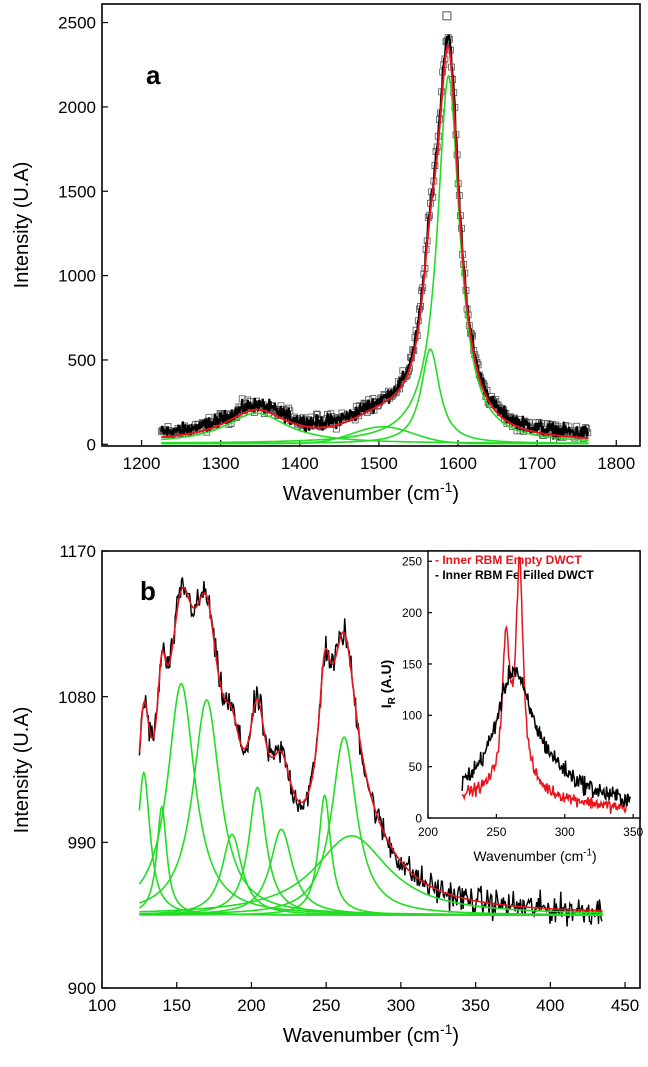 The image size is (648, 1067). Describe the element at coordinates (77, 23) in the screenshot. I see `y-tick-label: 2500` at that location.